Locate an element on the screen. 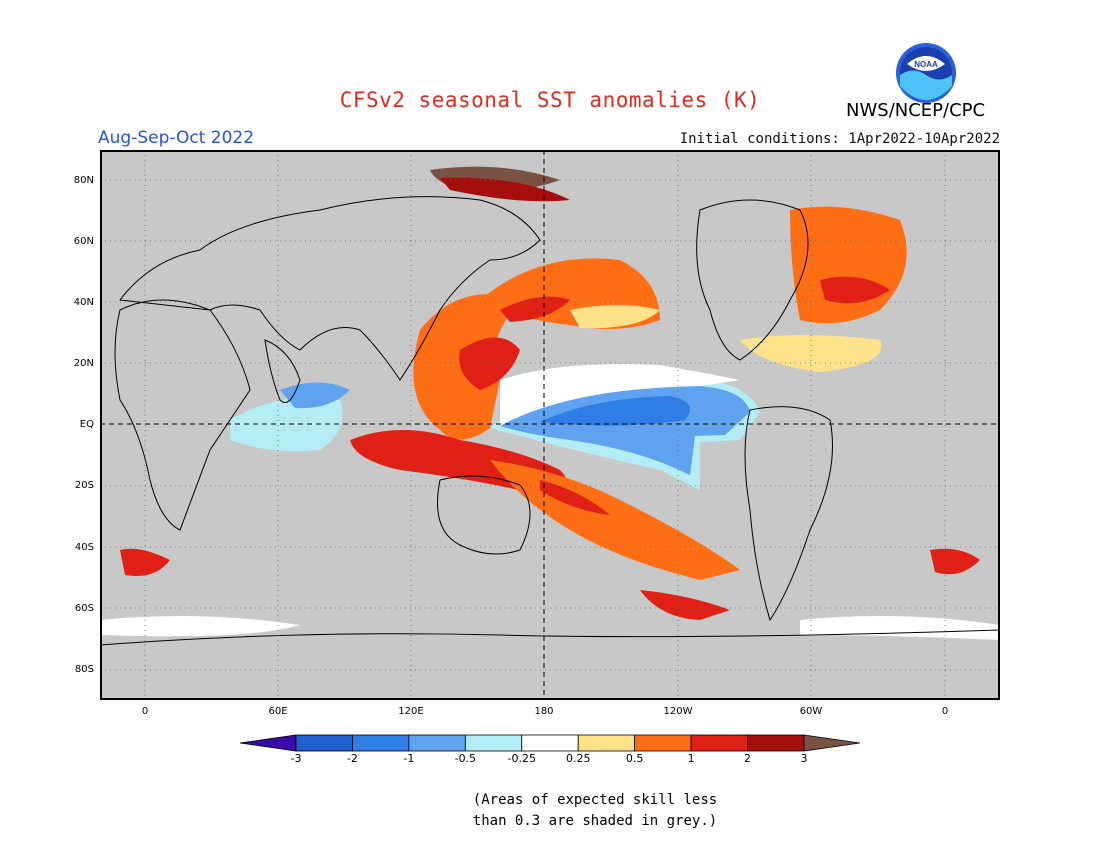  skill-note-line: than 0.3 are shaded in grey.) is located at coordinates (595, 821).